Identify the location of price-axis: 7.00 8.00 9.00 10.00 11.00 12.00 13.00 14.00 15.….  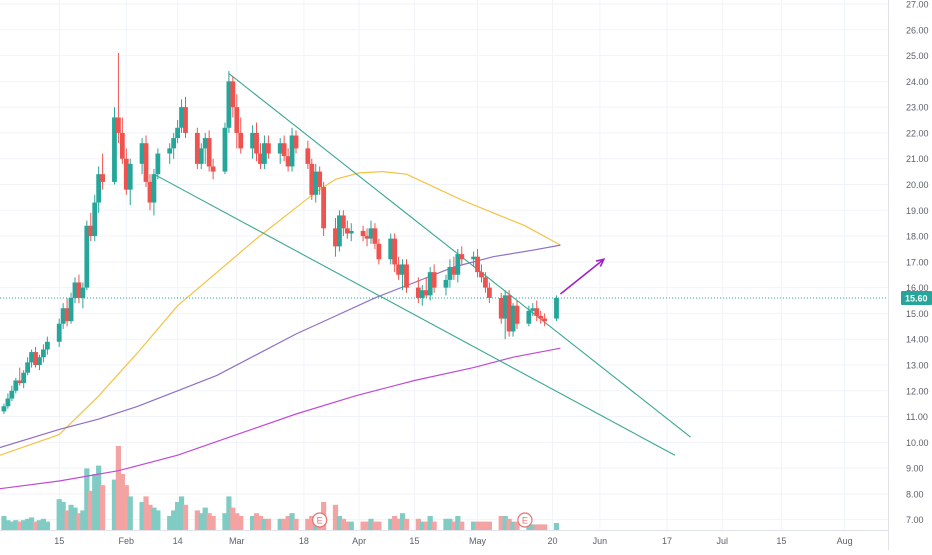
(910, 275).